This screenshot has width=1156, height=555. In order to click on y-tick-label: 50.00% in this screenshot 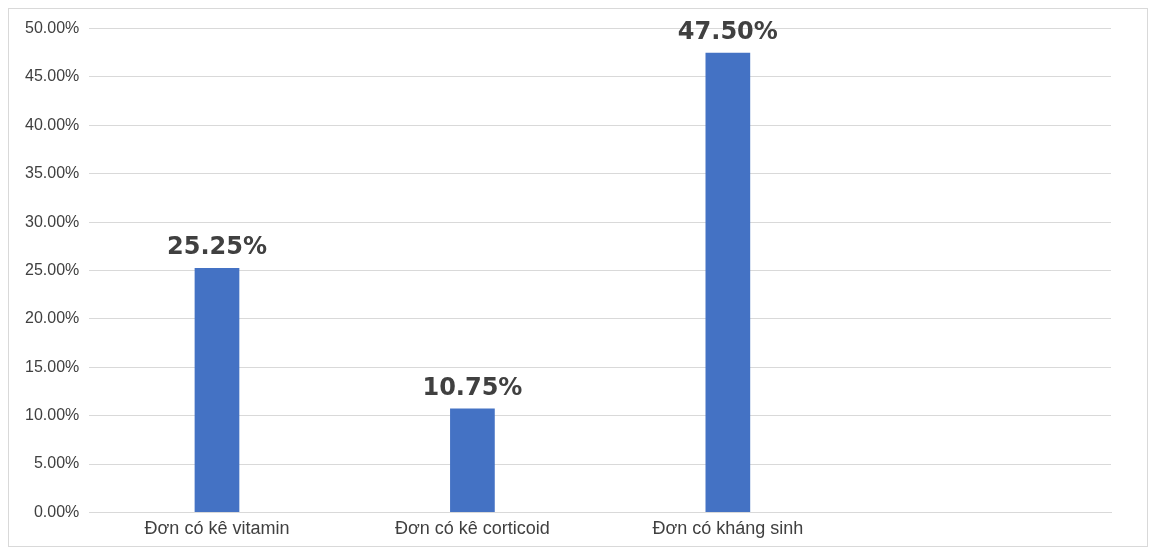, I will do `click(52, 28)`.